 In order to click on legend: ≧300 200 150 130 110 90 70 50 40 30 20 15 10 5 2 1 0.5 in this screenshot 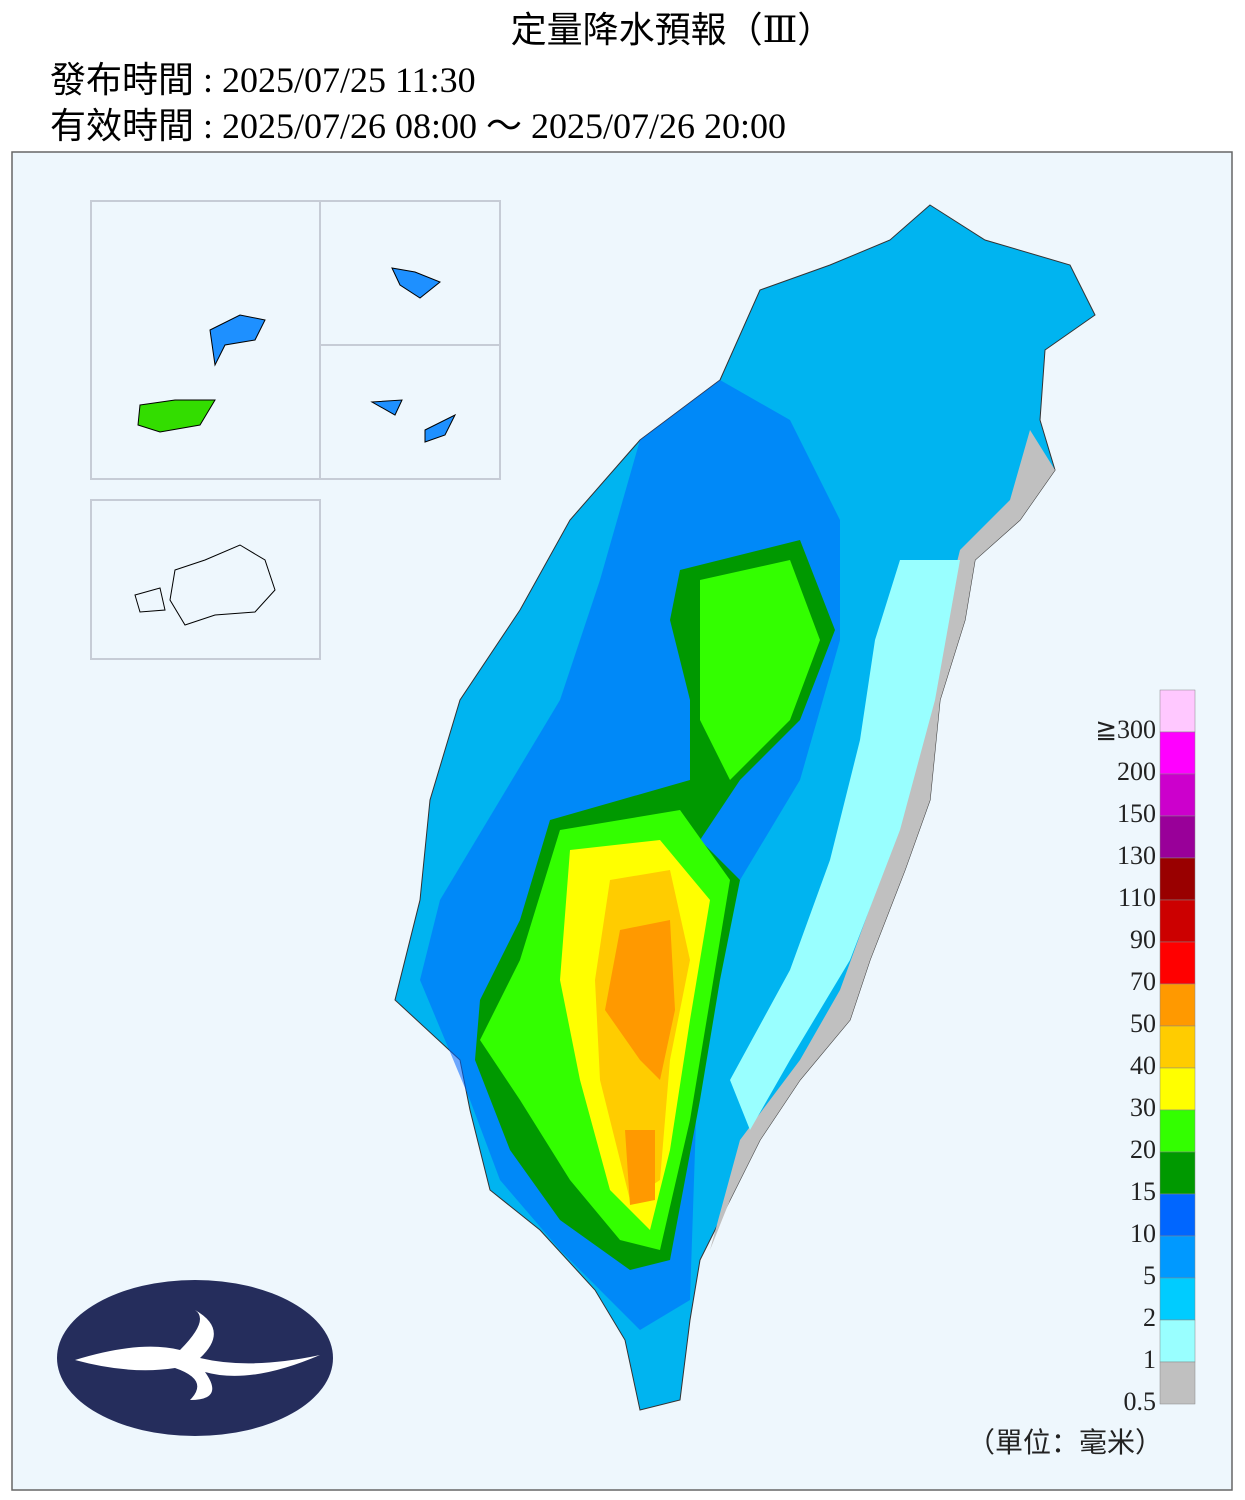, I will do `click(1145, 1052)`.